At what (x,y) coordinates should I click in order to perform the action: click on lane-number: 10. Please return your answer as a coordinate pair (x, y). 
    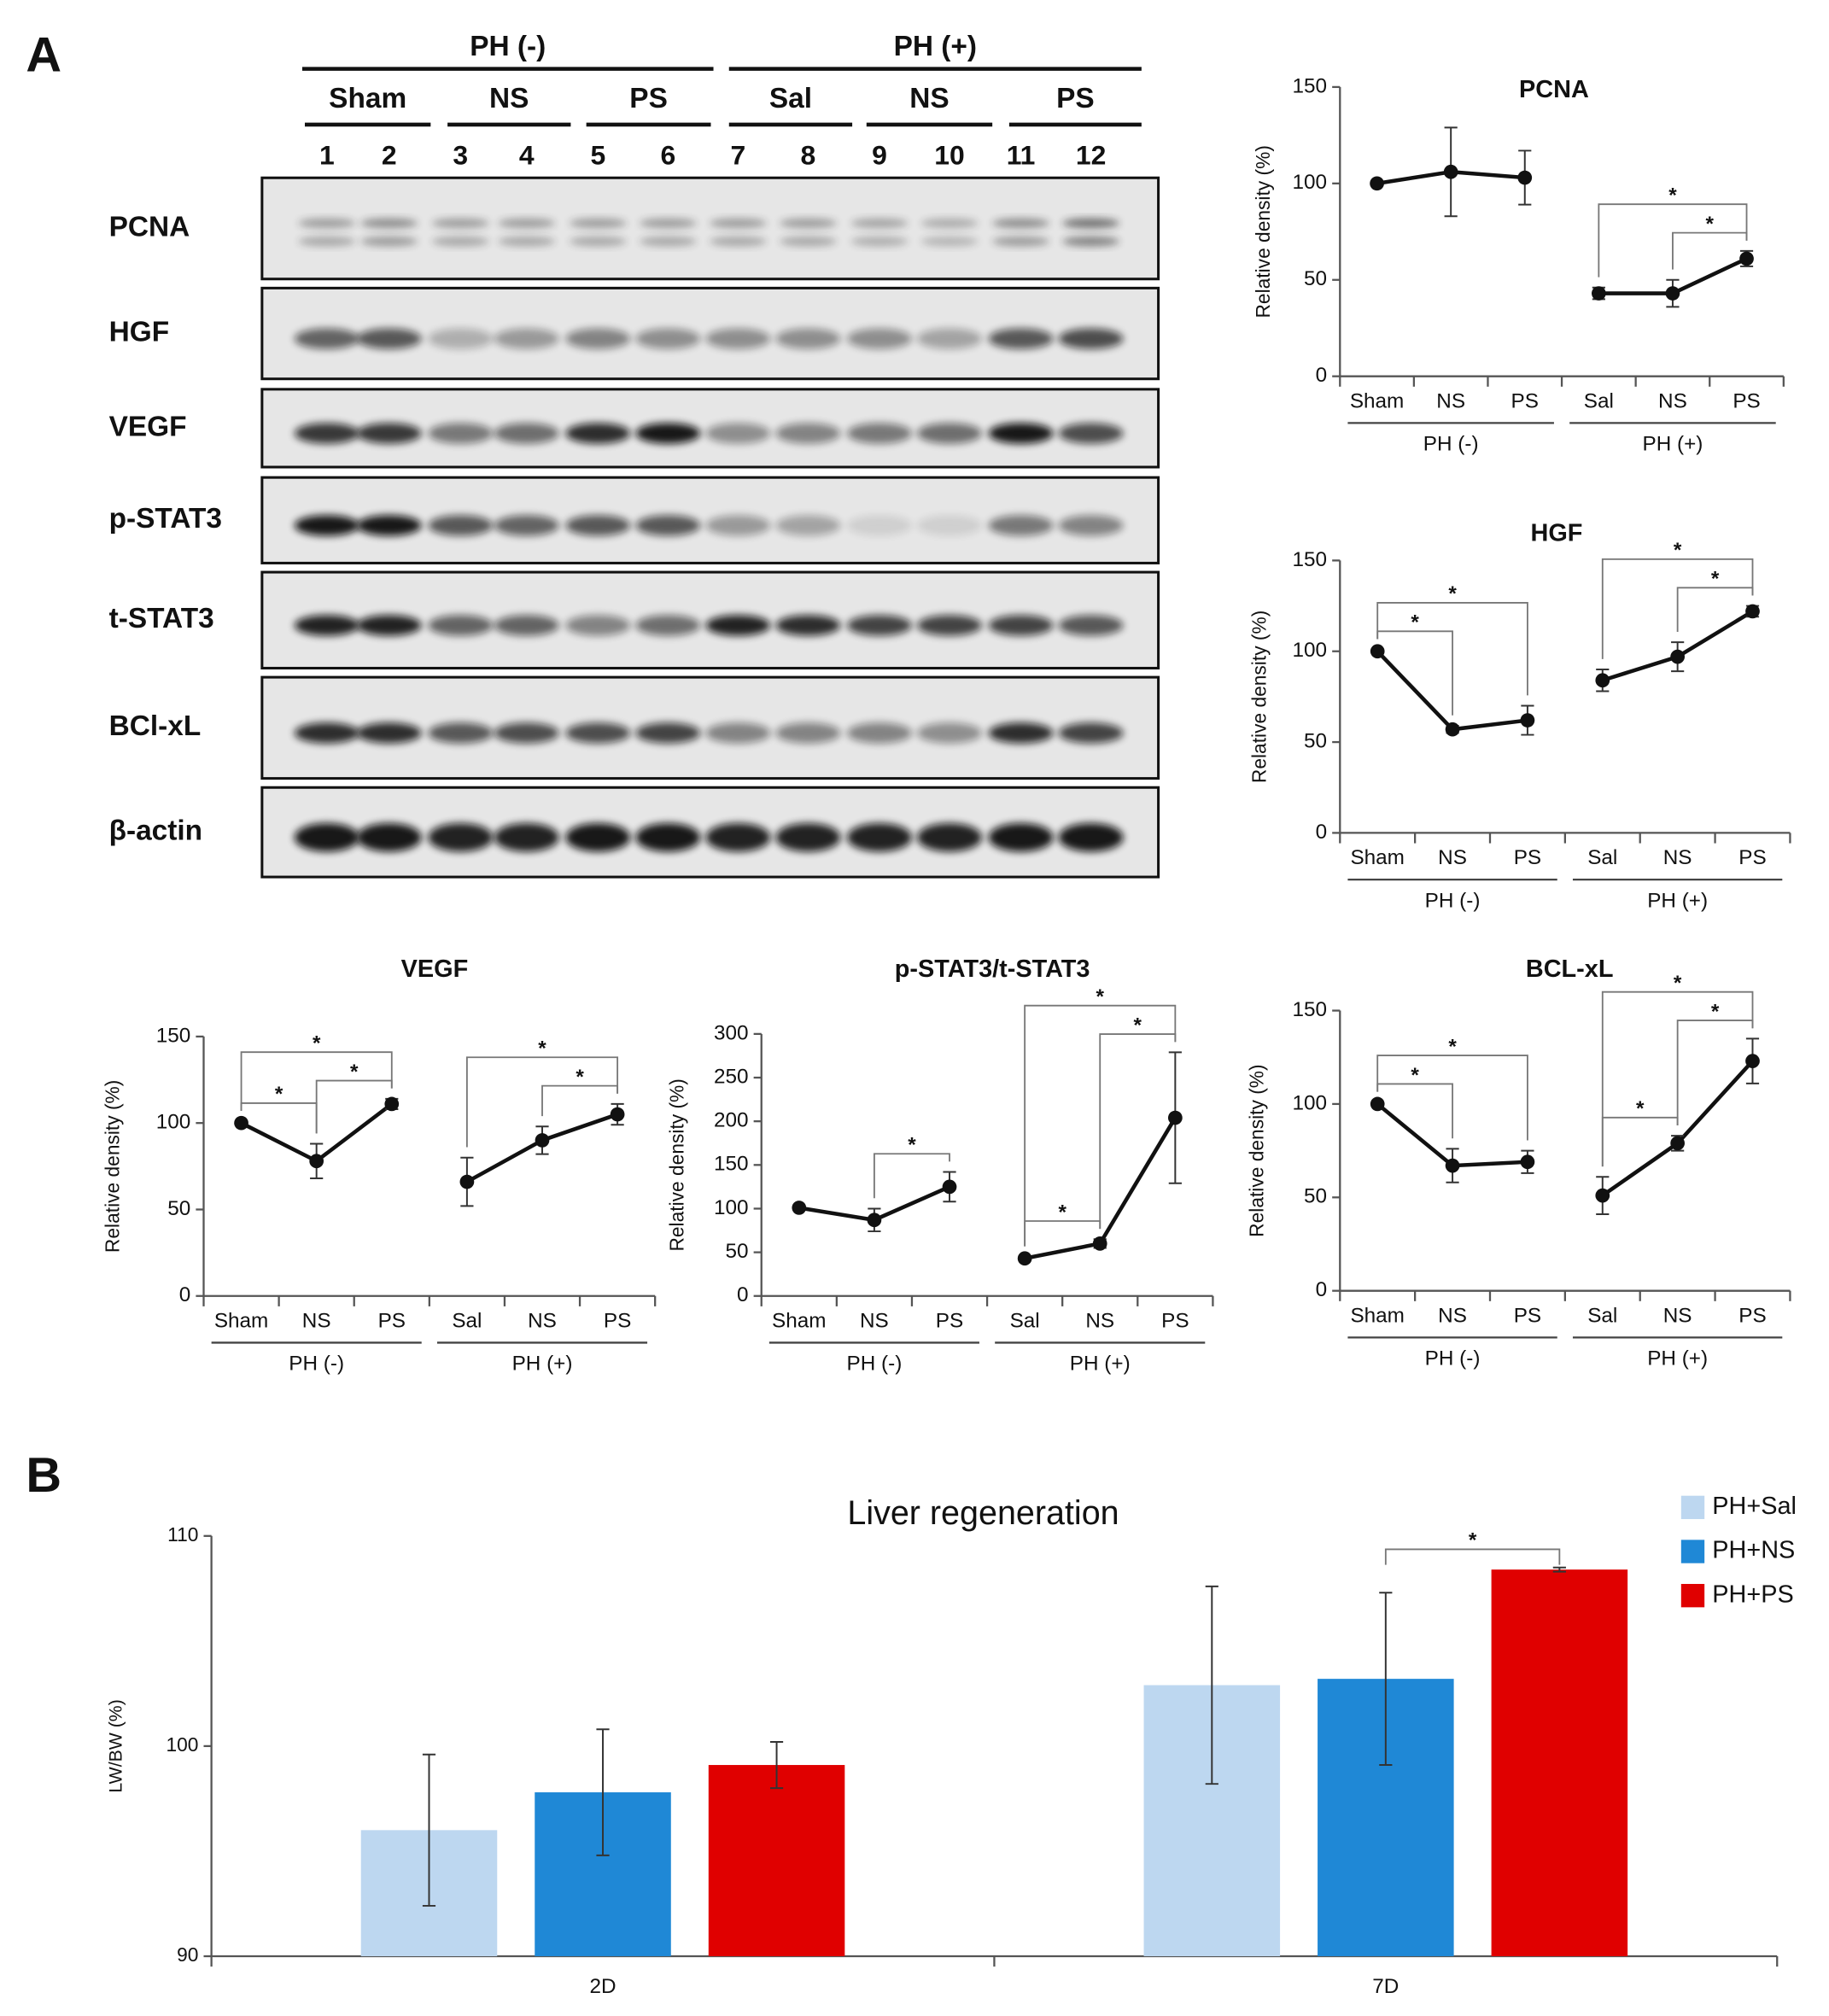
    Looking at the image, I should click on (949, 154).